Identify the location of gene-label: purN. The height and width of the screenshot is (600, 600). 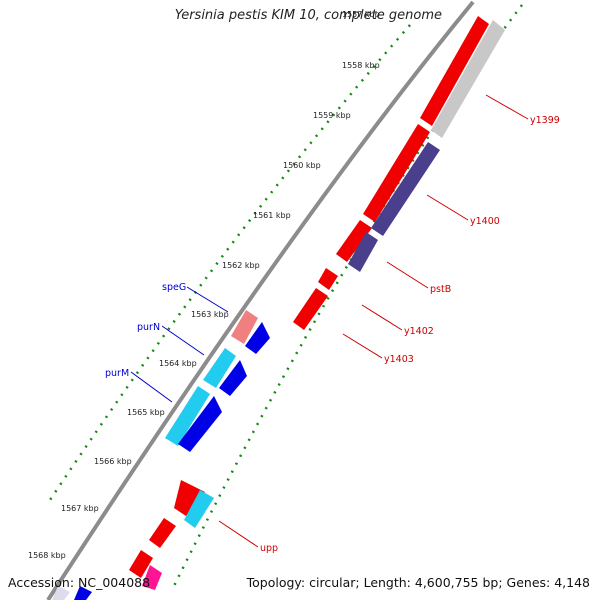
(148, 327).